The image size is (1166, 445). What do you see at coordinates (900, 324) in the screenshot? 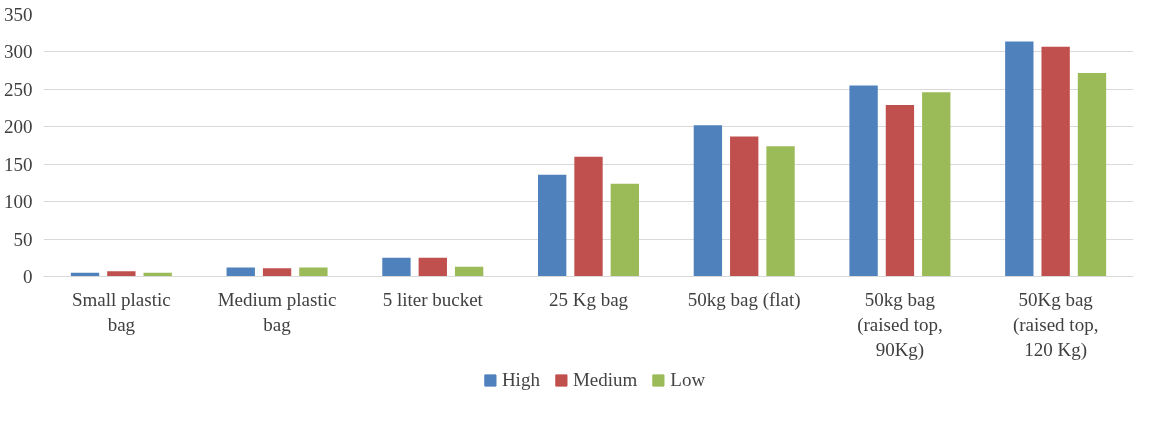
I see `x-tick-label: 50kg bag (raised top, 90Kg)` at bounding box center [900, 324].